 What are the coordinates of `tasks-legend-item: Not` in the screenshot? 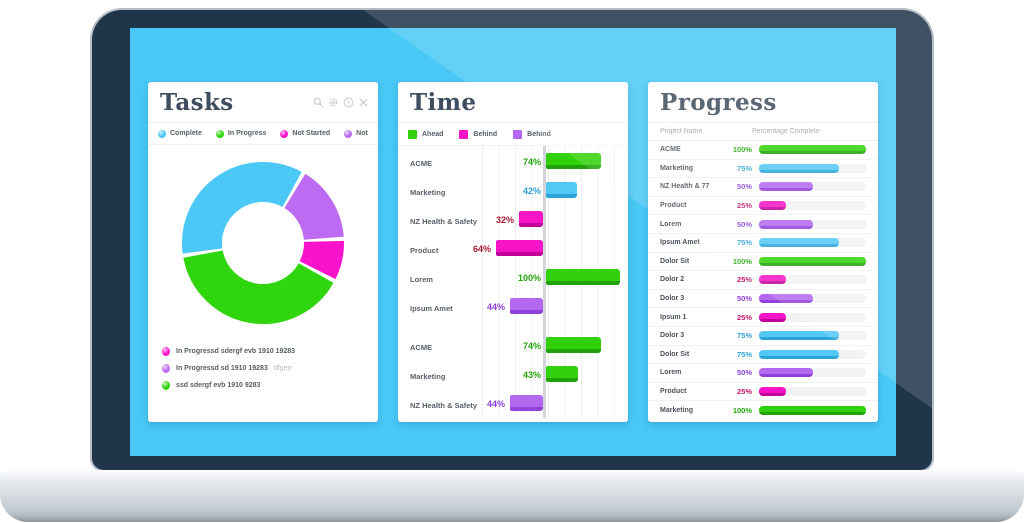 It's located at (356, 133).